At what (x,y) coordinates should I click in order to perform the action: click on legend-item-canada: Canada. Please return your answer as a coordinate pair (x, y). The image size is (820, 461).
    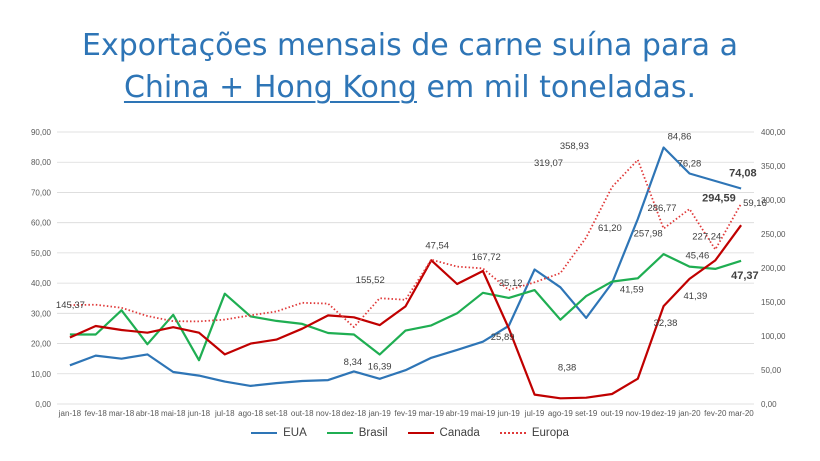
    Looking at the image, I should click on (443, 433).